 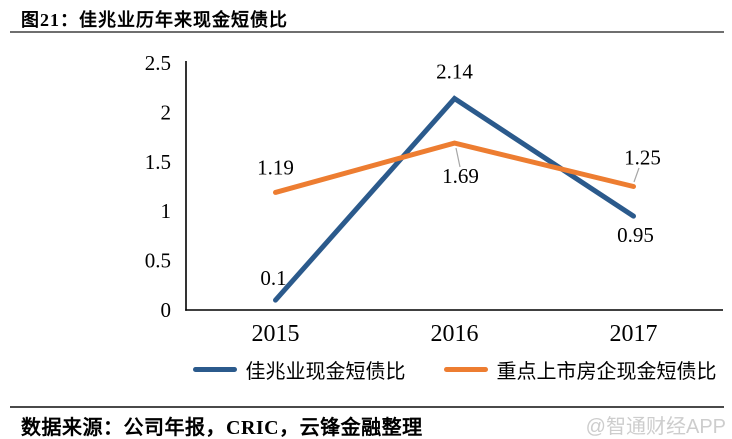 I want to click on y-tick-label: 1.5, so click(x=158, y=162).